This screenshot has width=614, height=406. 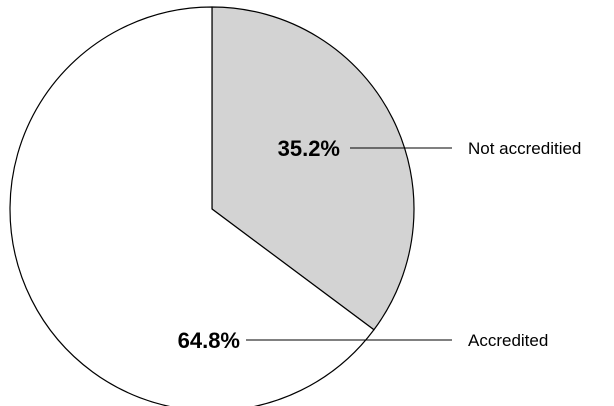 What do you see at coordinates (508, 340) in the screenshot?
I see `slice-category-label: Accredited` at bounding box center [508, 340].